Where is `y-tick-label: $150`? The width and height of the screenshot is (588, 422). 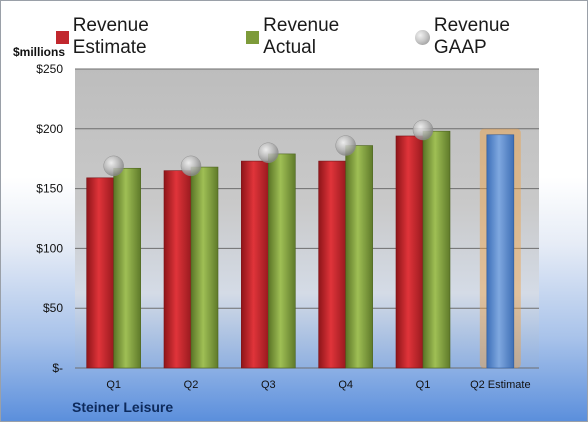 y-tick-label: $150 is located at coordinates (49, 189).